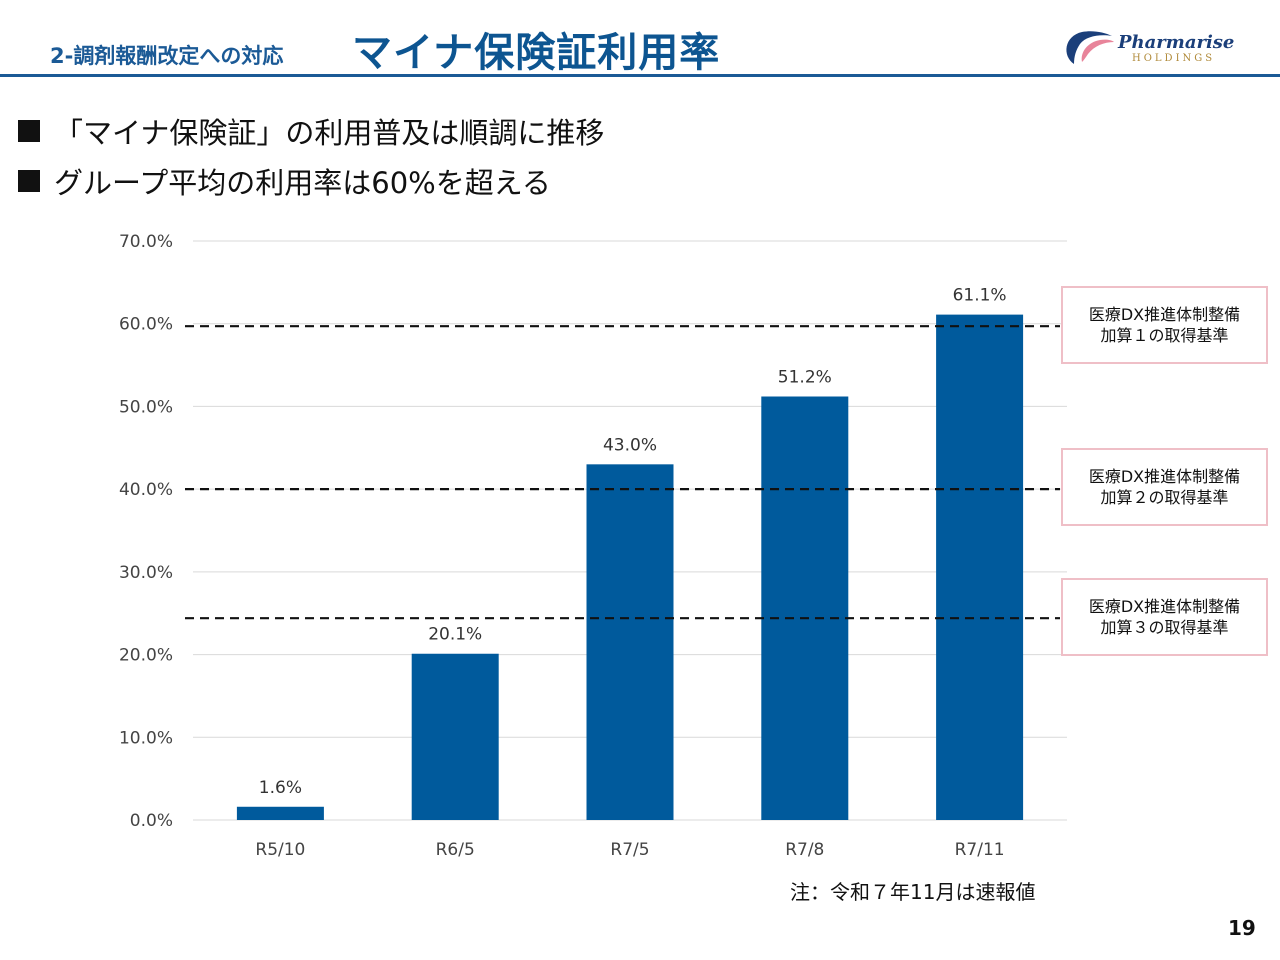 The image size is (1280, 960). What do you see at coordinates (146, 490) in the screenshot?
I see `y-tick-label: 40.0%` at bounding box center [146, 490].